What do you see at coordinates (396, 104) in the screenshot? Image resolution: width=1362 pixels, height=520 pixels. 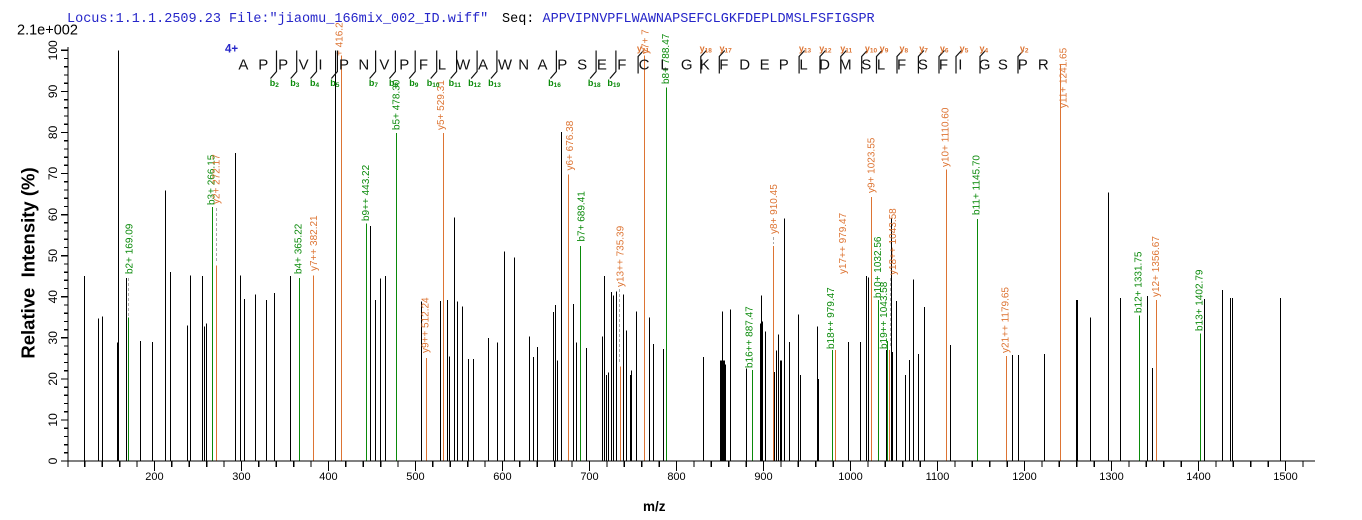 I see `svg-text: b5+ 478.30` at bounding box center [396, 104].